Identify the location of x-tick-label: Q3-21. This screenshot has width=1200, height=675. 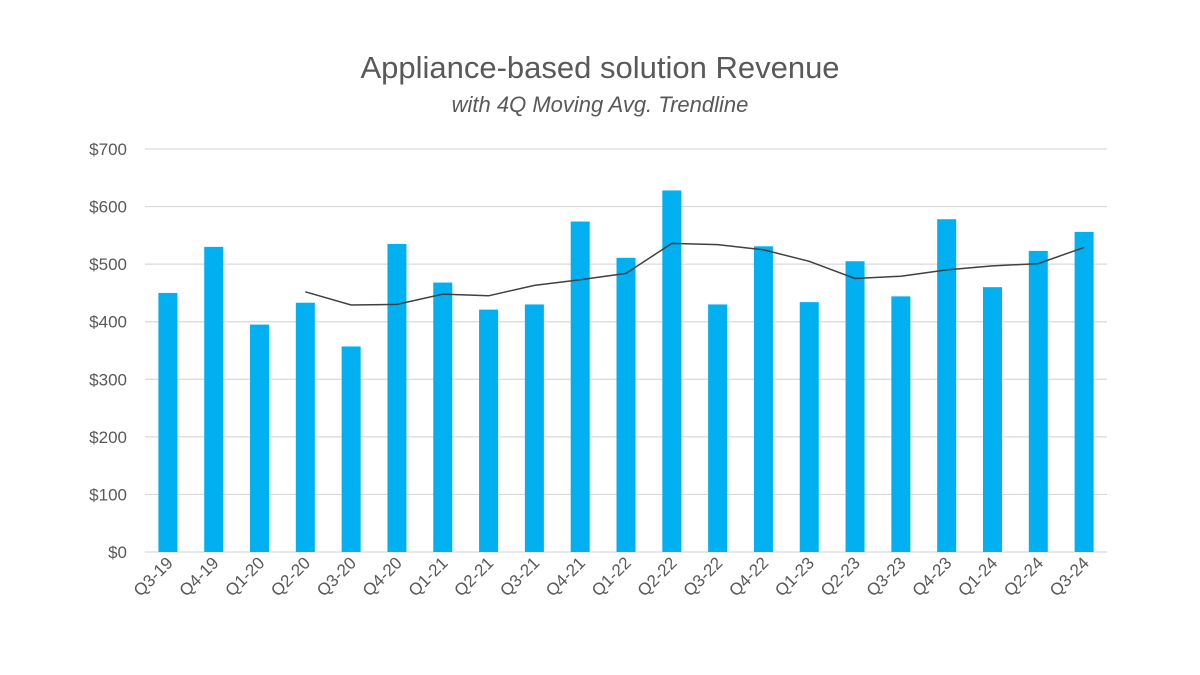
(519, 576).